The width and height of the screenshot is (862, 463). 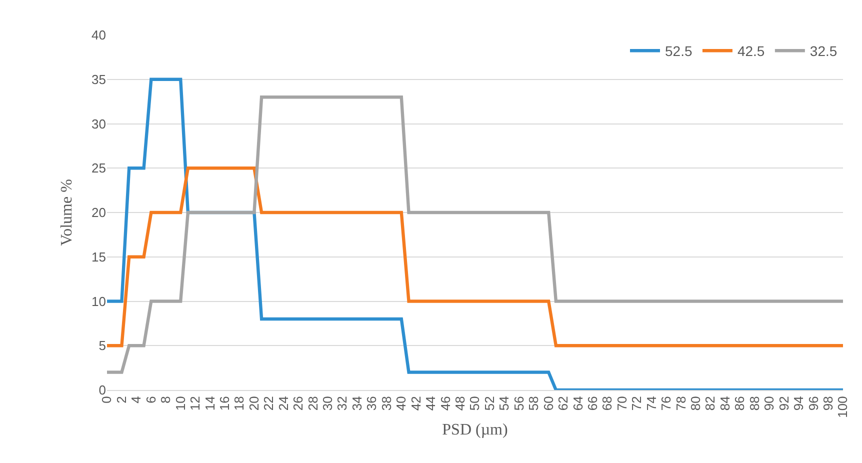 I want to click on x-tick-label: 40, so click(x=401, y=403).